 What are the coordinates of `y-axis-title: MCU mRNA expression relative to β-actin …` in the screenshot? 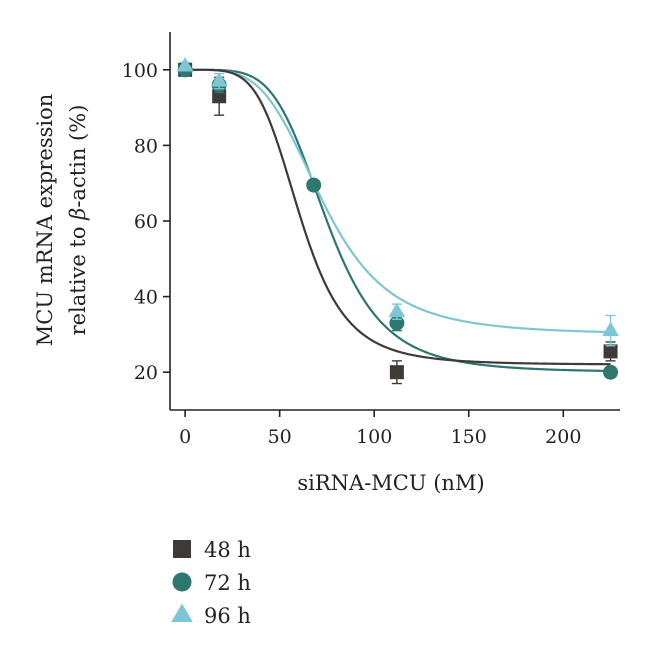 It's located at (61, 220).